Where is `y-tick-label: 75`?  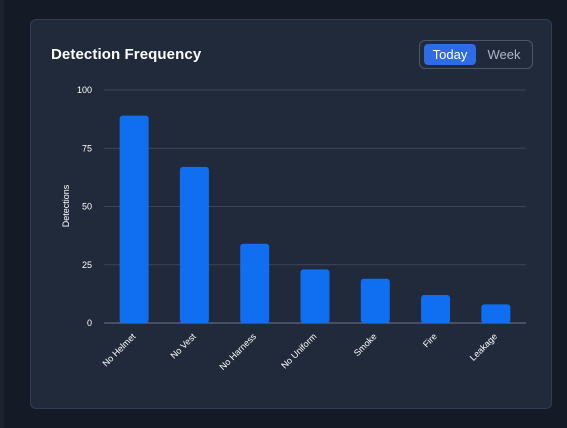 y-tick-label: 75 is located at coordinates (87, 148).